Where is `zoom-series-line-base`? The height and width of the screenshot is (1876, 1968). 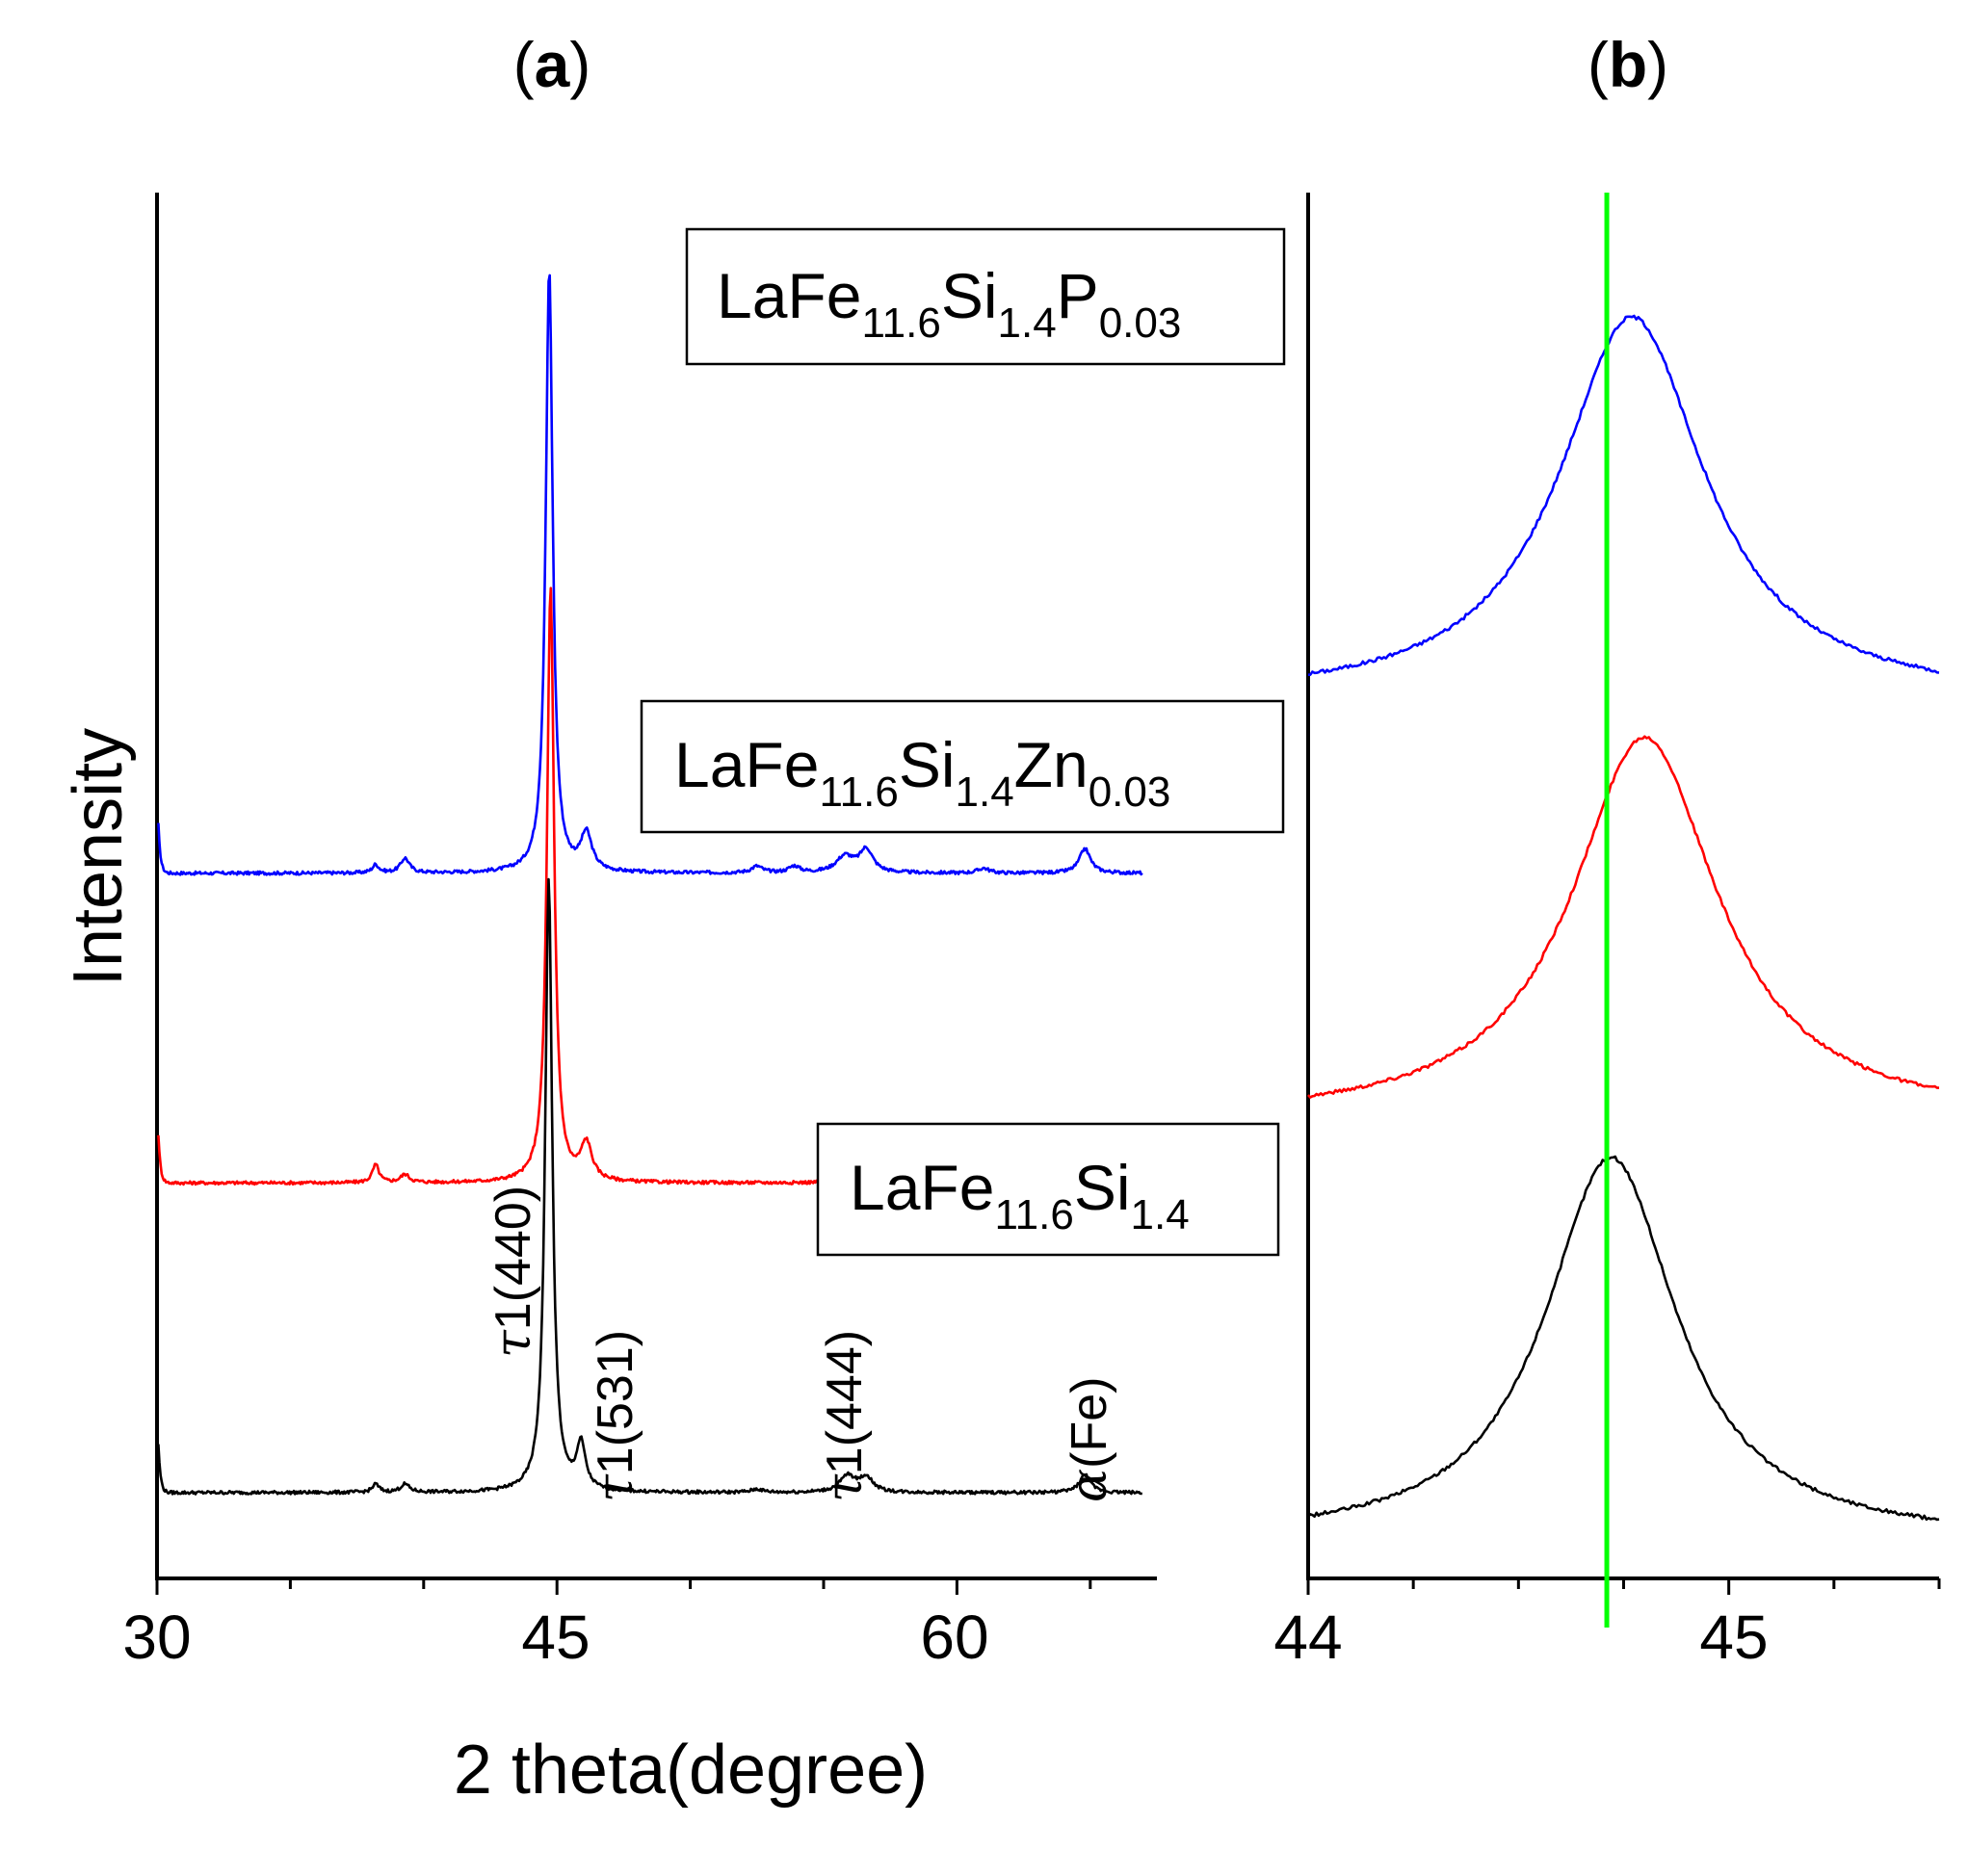 zoom-series-line-base is located at coordinates (1623, 1339).